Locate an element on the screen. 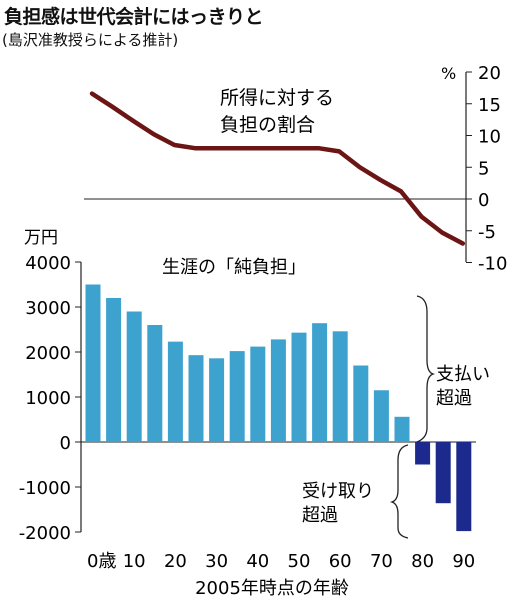 The width and height of the screenshot is (513, 598). line-y-tick-label: 20 is located at coordinates (489, 73).